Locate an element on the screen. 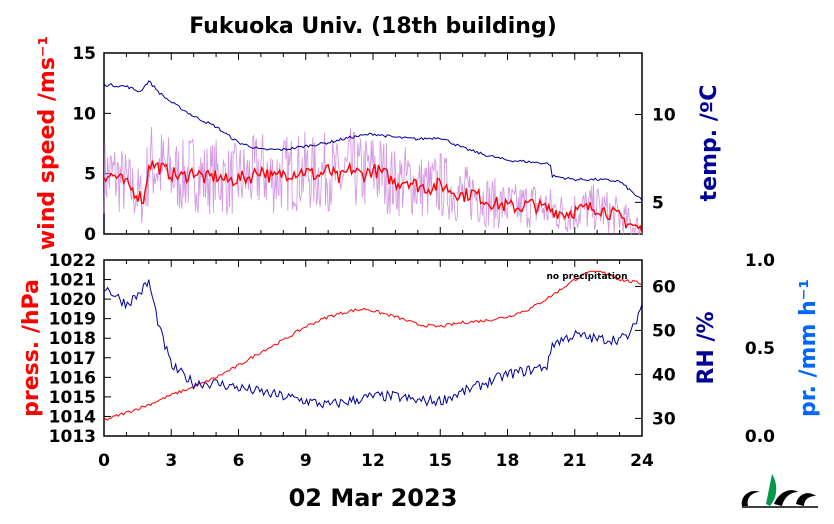 The image size is (834, 524). left-tick-label: 15 is located at coordinates (84, 54).